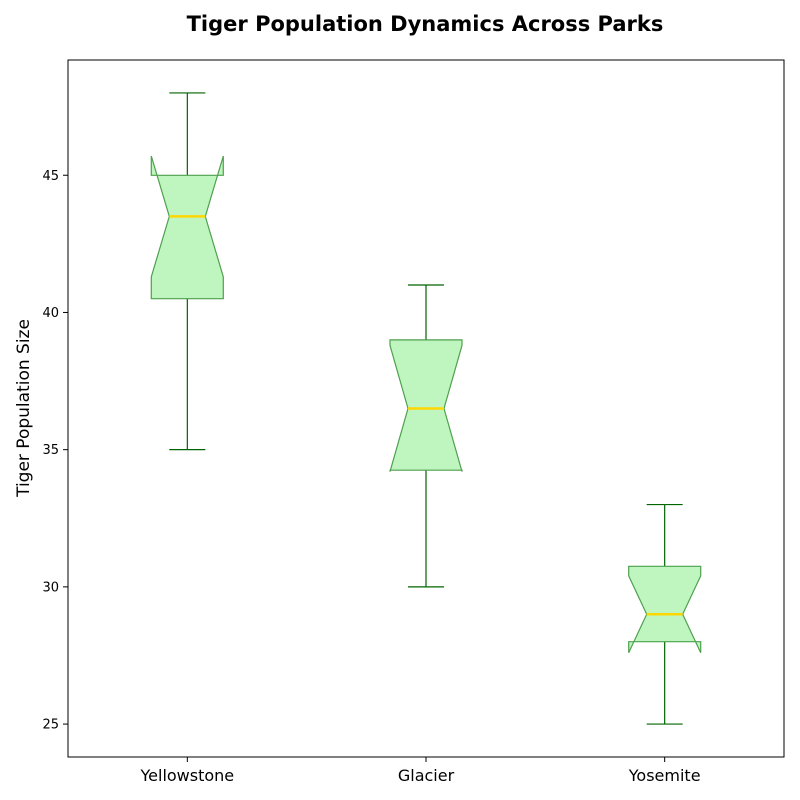 This screenshot has width=800, height=800. Describe the element at coordinates (664, 775) in the screenshot. I see `x-tick-label: Yosemite` at that location.